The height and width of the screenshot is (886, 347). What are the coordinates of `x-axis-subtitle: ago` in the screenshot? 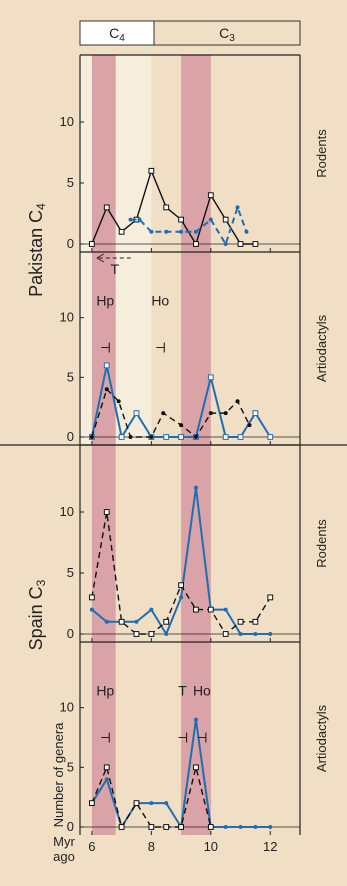 It's located at (64, 856).